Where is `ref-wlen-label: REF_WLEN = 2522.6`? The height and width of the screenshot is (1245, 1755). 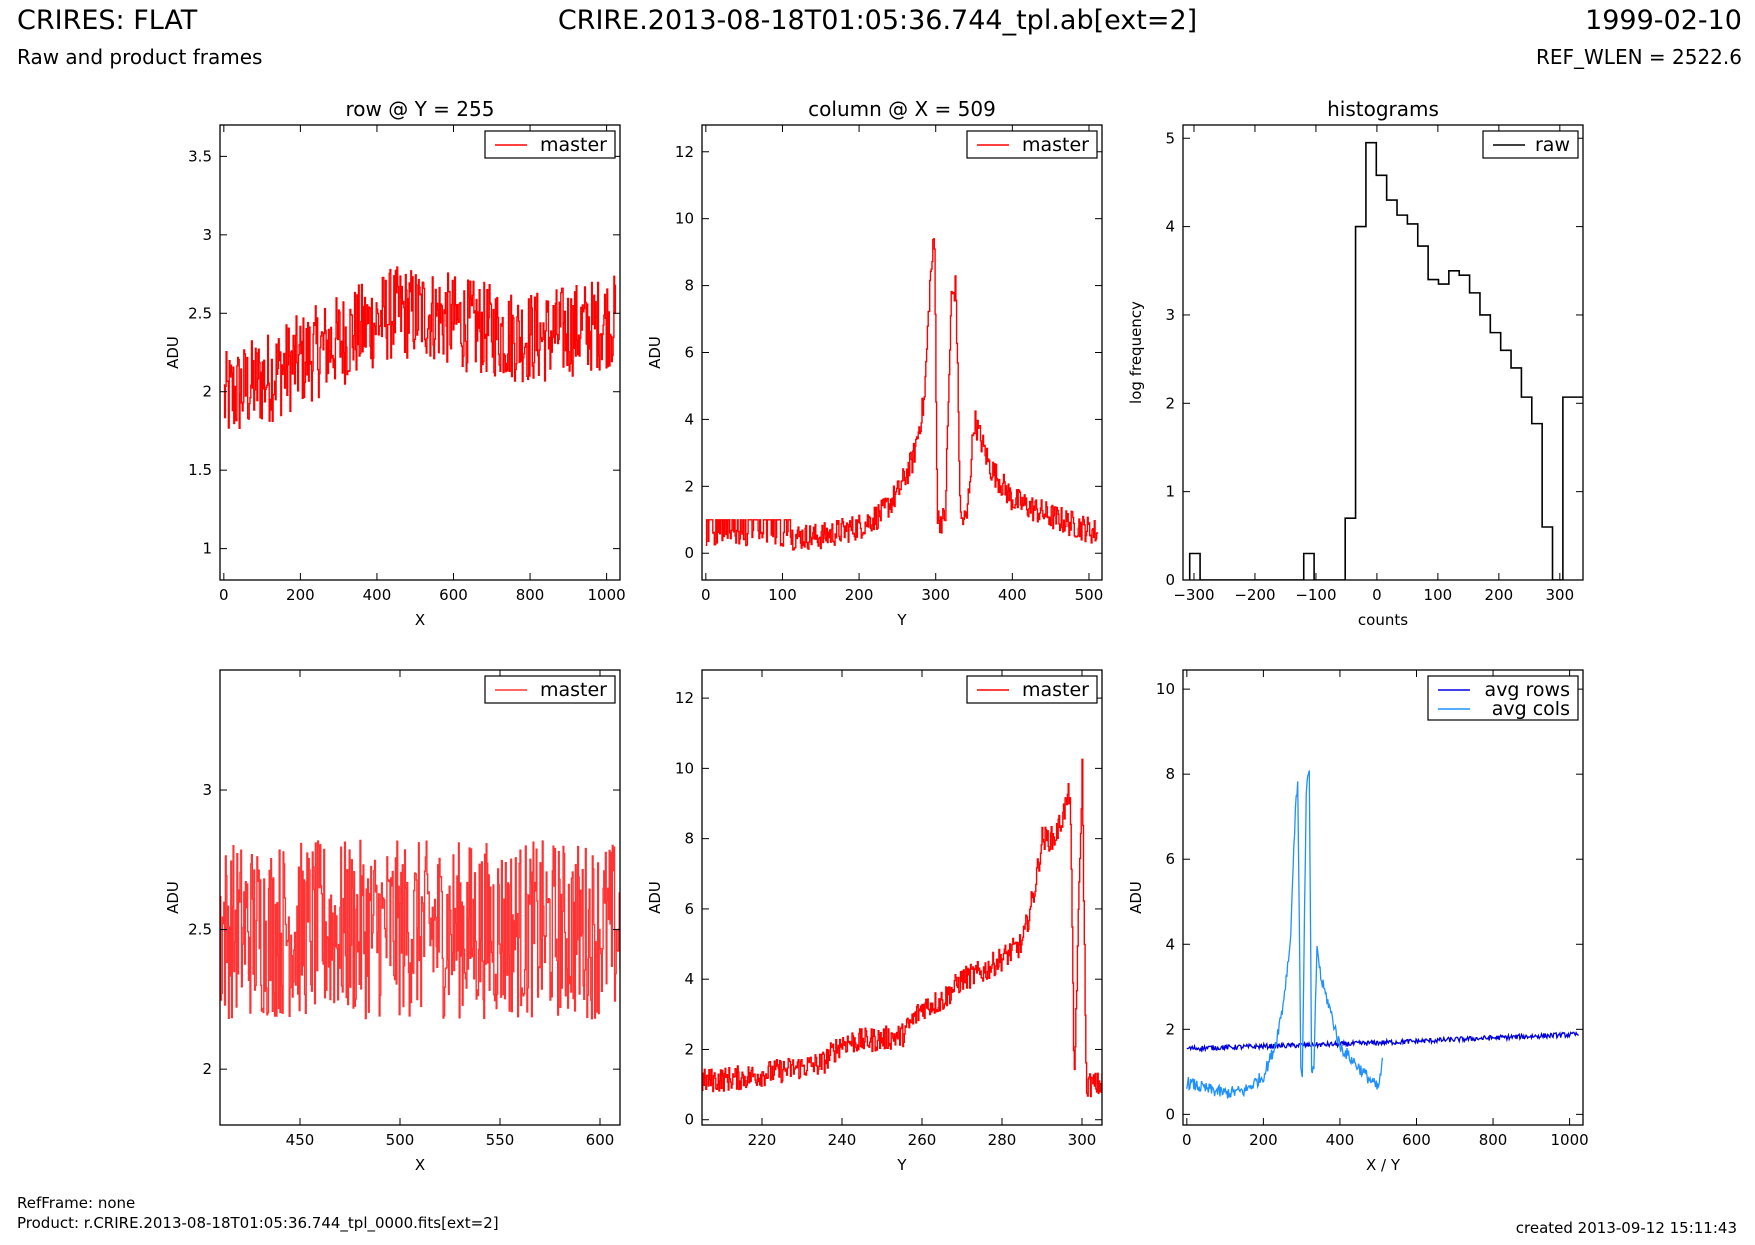
ref-wlen-label: REF_WLEN = 2522.6 is located at coordinates (1638, 57).